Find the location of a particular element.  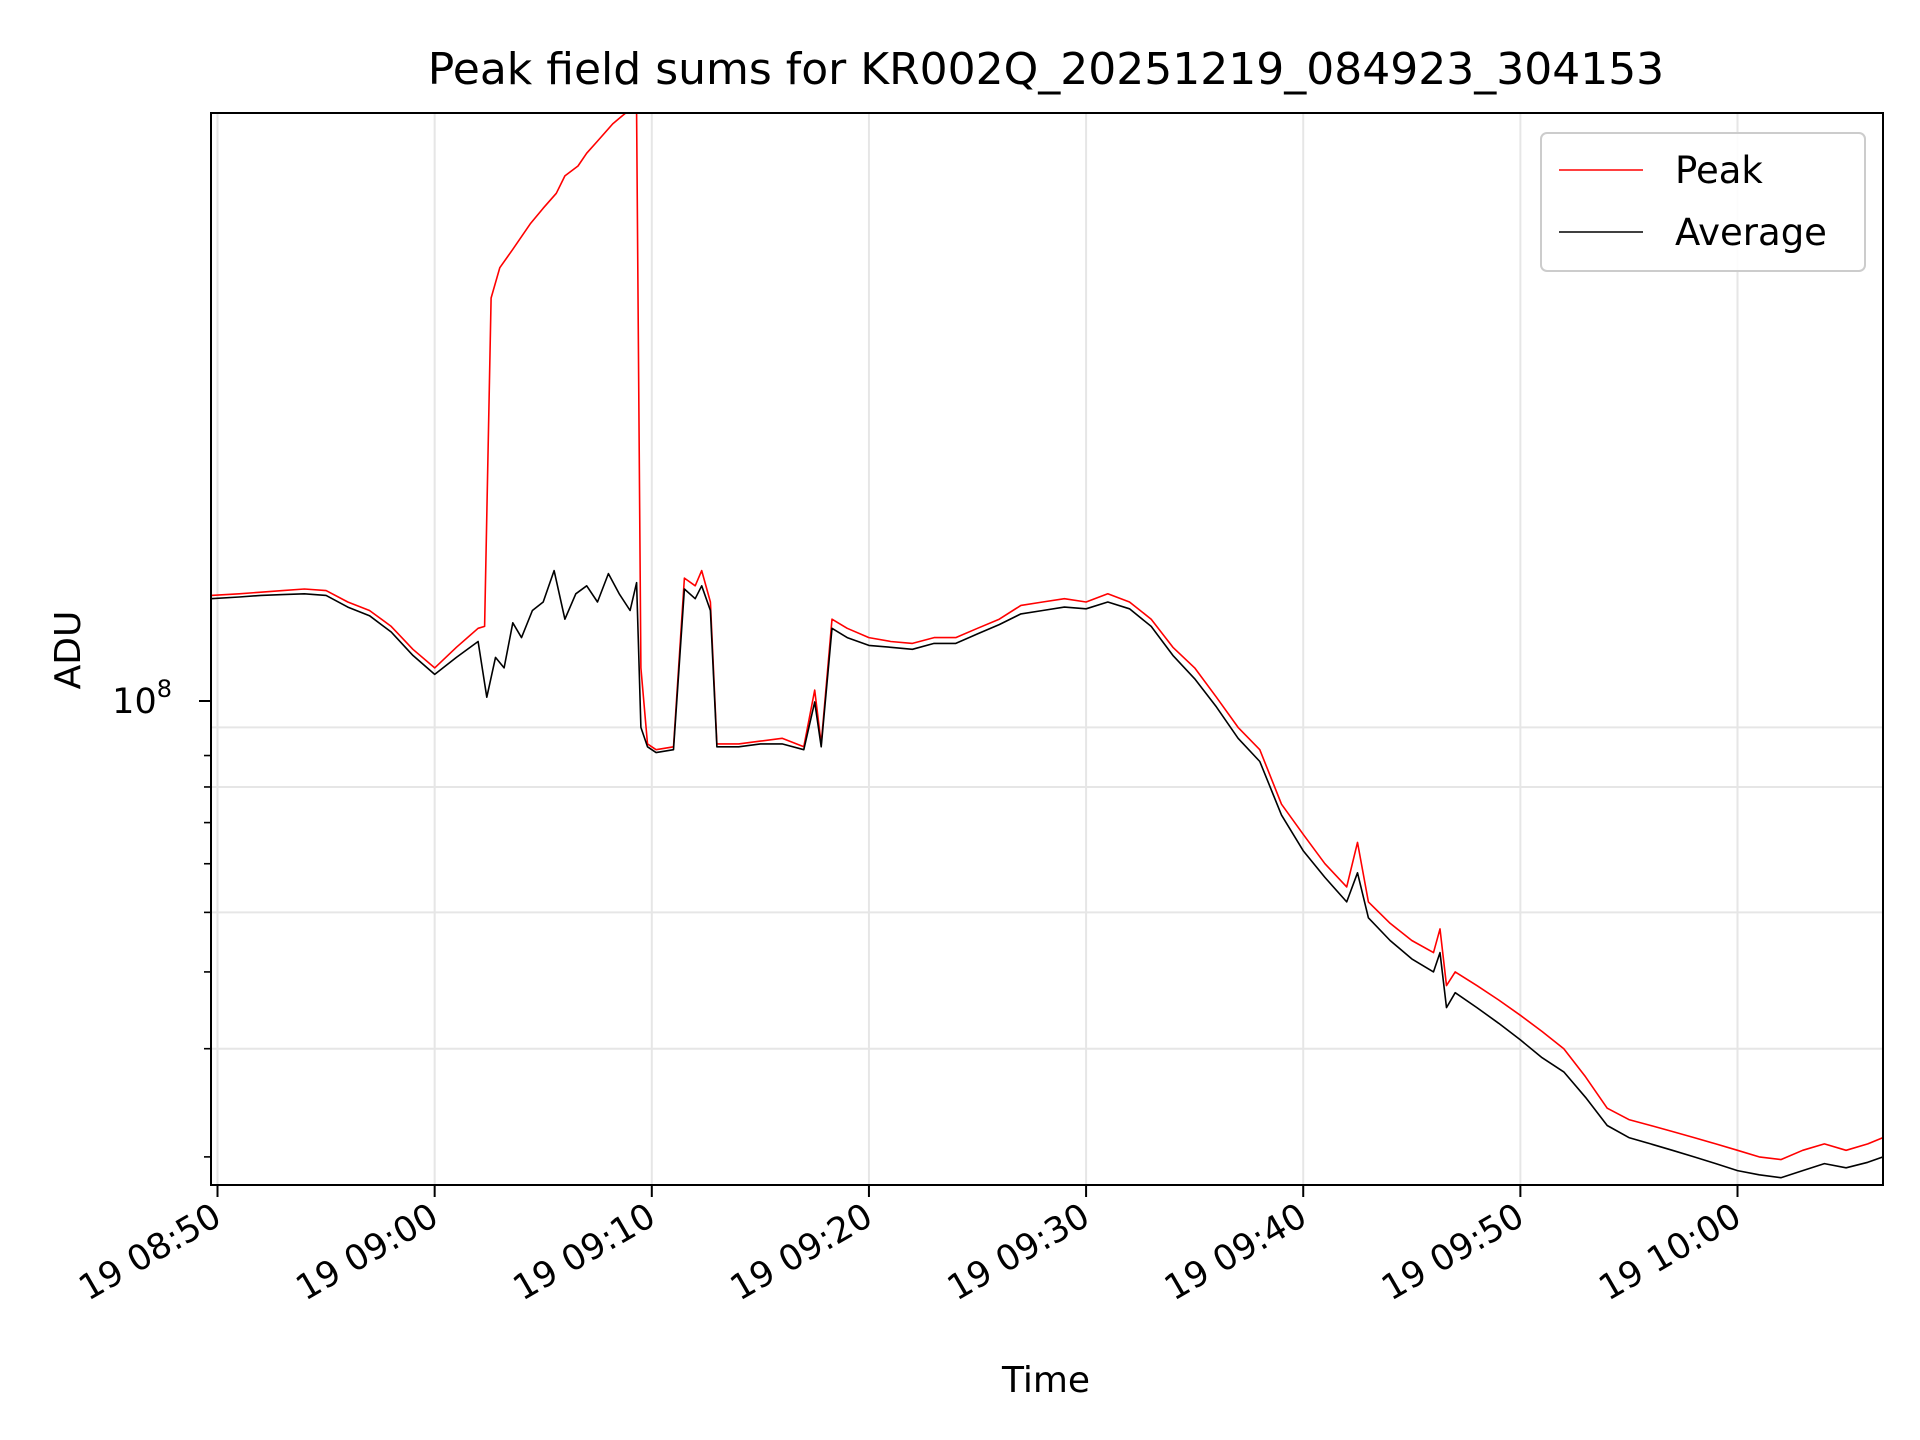

legend-average-label: Average is located at coordinates (1751, 232).